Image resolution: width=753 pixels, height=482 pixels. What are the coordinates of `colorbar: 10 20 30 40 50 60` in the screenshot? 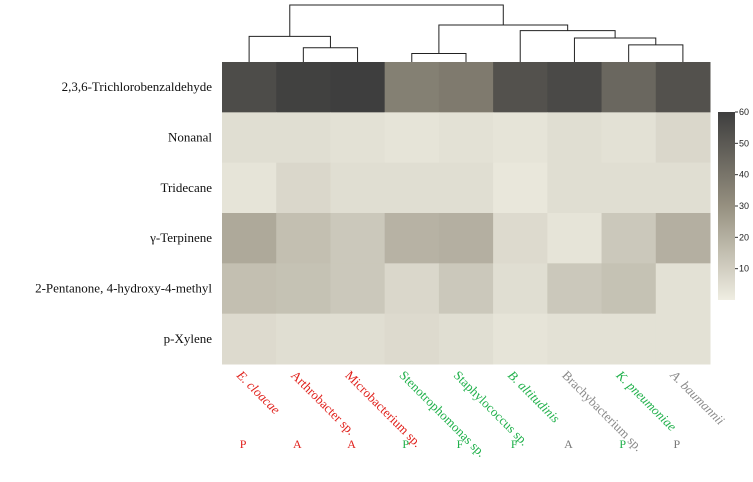 It's located at (733, 203).